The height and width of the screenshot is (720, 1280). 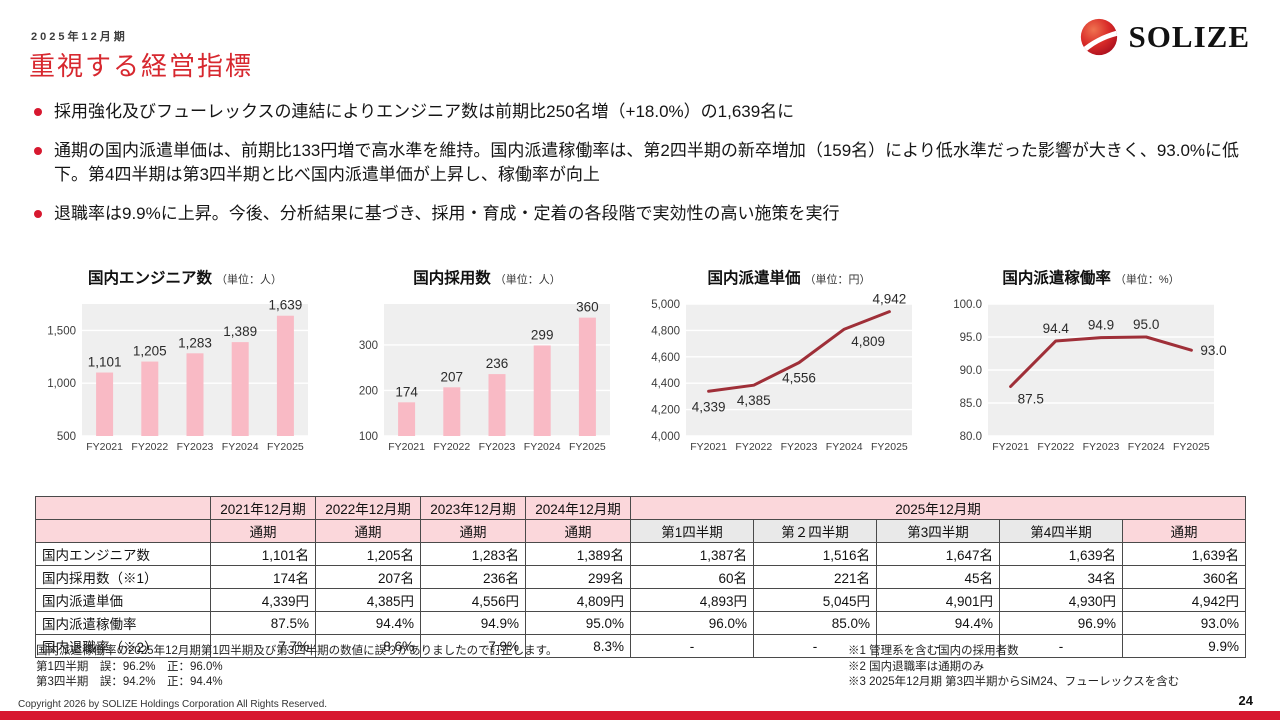 What do you see at coordinates (815, 623) in the screenshot?
I see `table-cell: 85.0%` at bounding box center [815, 623].